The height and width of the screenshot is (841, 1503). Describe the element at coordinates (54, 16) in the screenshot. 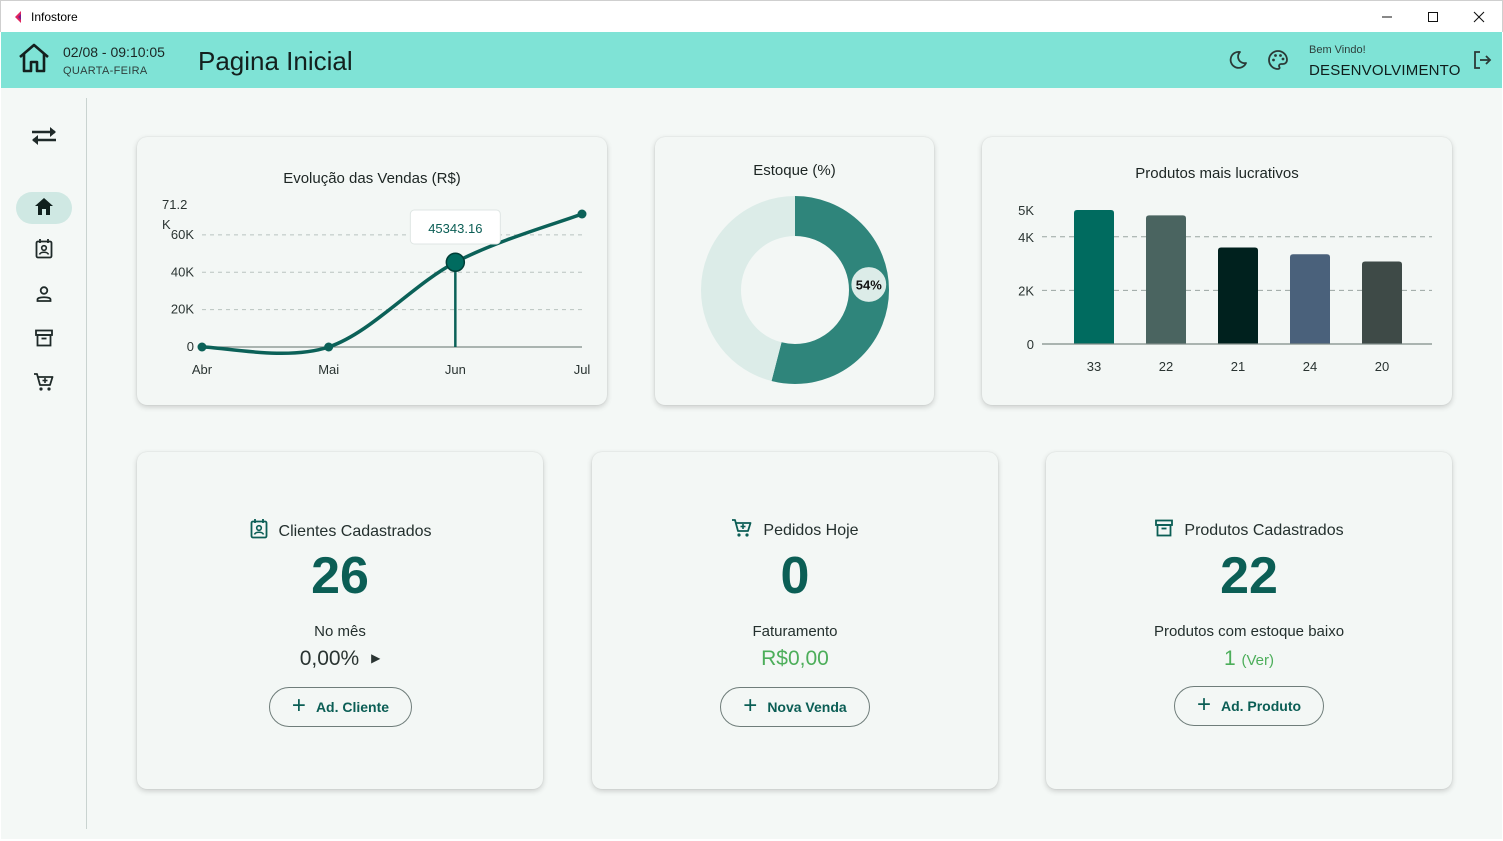

I see `window-title: Infostore` at that location.